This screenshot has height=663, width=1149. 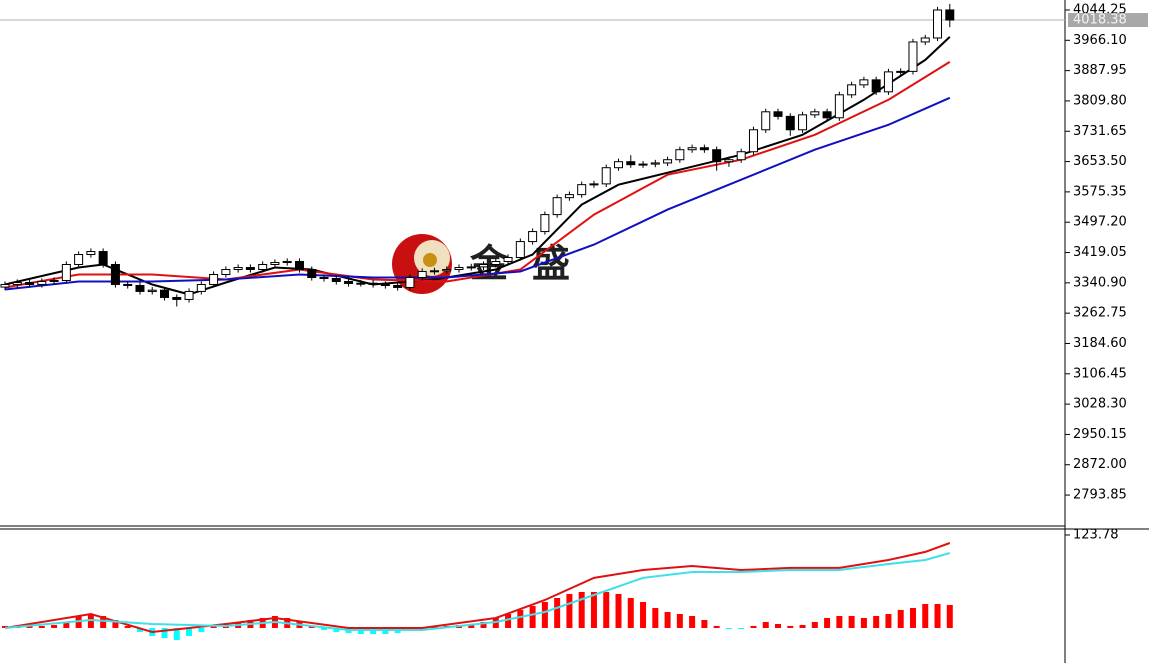 I want to click on y-tick-label: 3419.05, so click(x=1100, y=252).